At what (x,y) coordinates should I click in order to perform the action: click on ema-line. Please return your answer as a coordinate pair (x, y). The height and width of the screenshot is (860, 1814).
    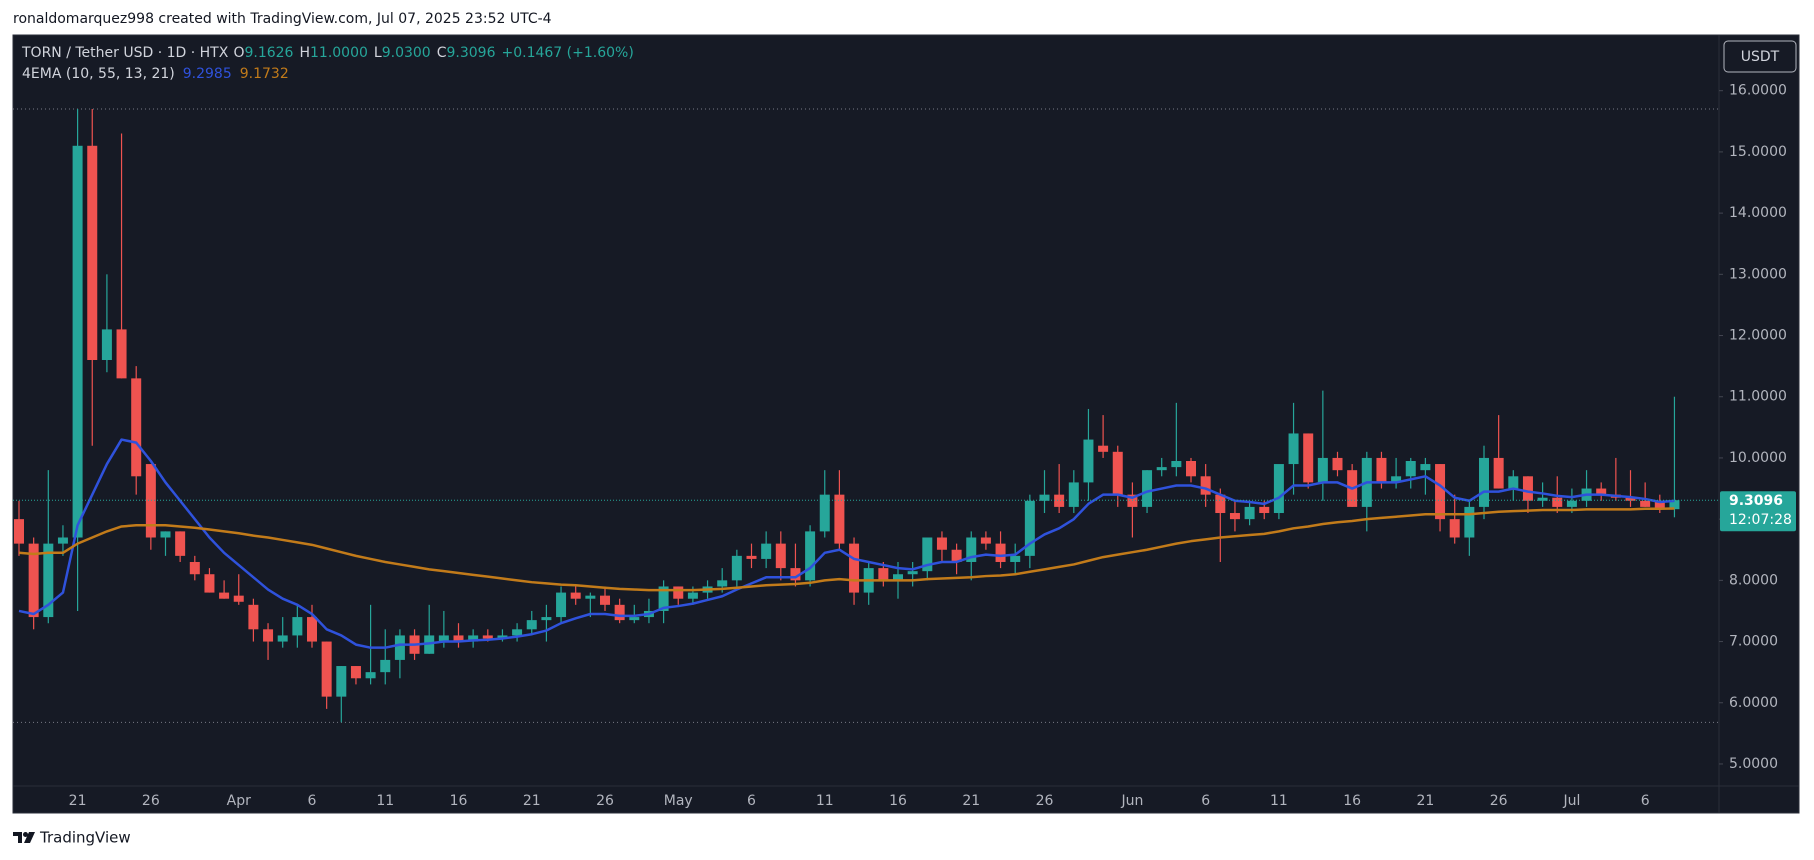
    Looking at the image, I should click on (846, 549).